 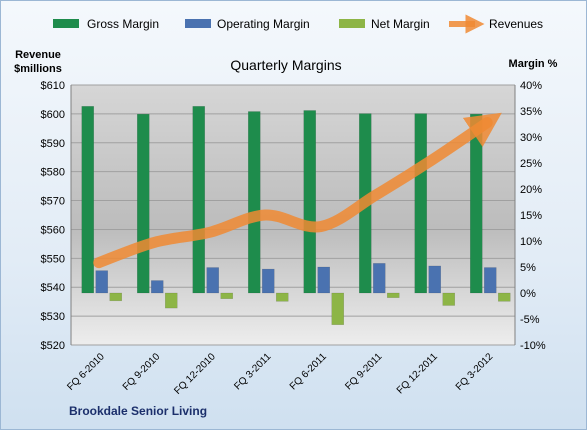 I want to click on right-tick-label: 30%, so click(x=531, y=138).